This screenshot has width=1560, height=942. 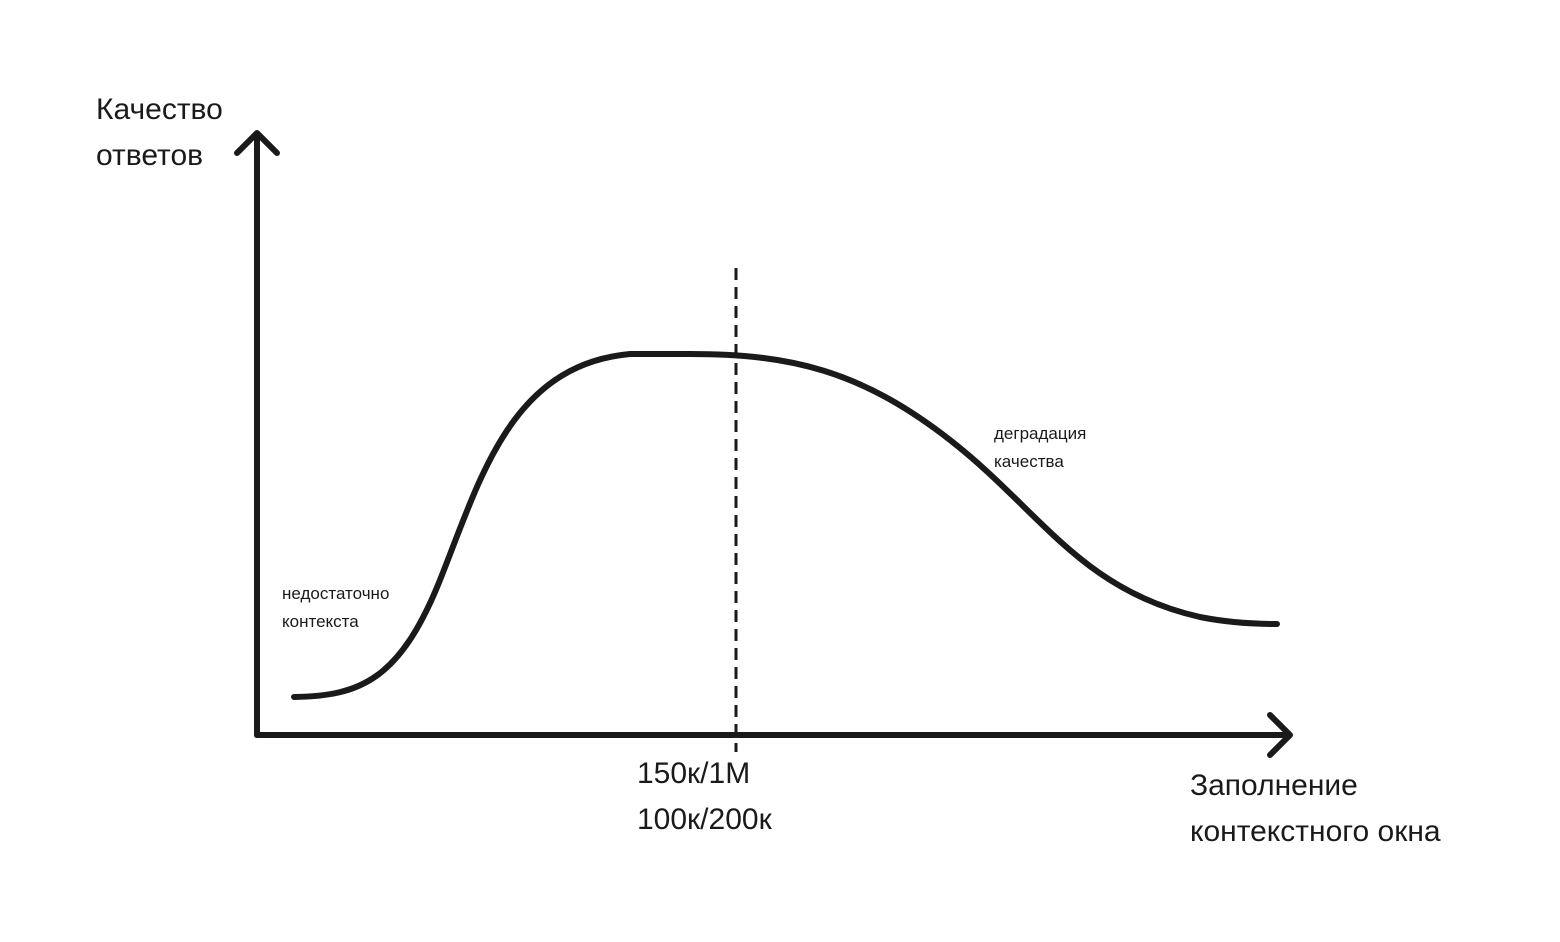 What do you see at coordinates (1040, 433) in the screenshot?
I see `quality-degradation-line1: деградация` at bounding box center [1040, 433].